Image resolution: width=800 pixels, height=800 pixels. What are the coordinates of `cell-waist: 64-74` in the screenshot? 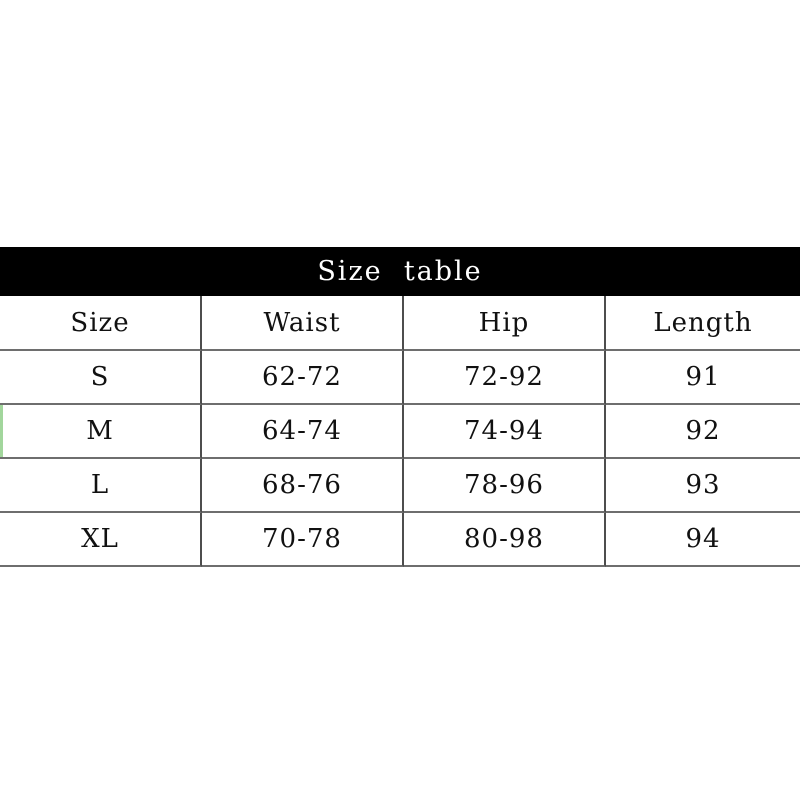 It's located at (303, 432).